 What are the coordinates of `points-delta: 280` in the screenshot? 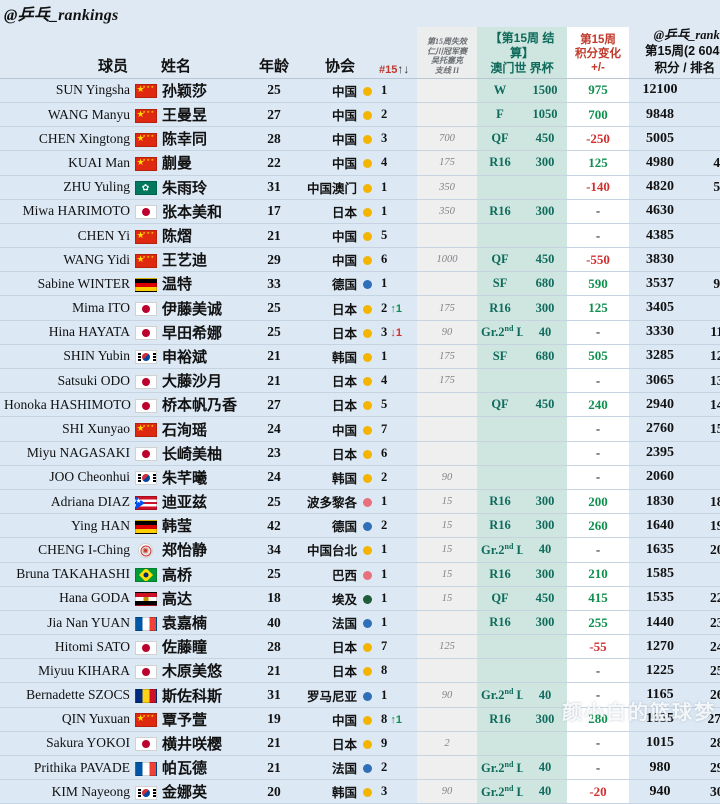 It's located at (598, 719).